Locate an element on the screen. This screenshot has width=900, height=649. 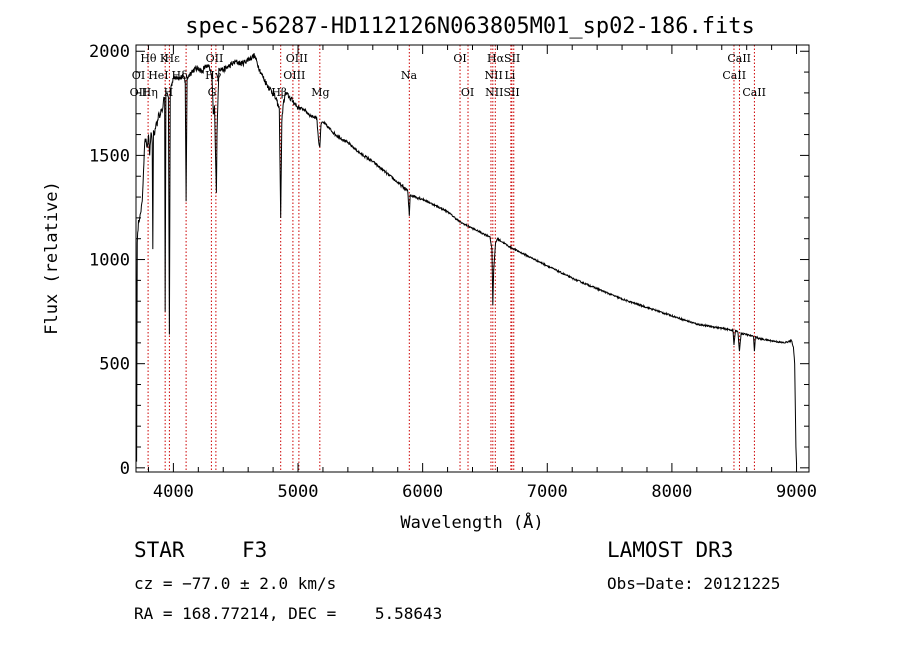
redshift-info: cz = −77.0 ± 2.0 km/s is located at coordinates (235, 583).